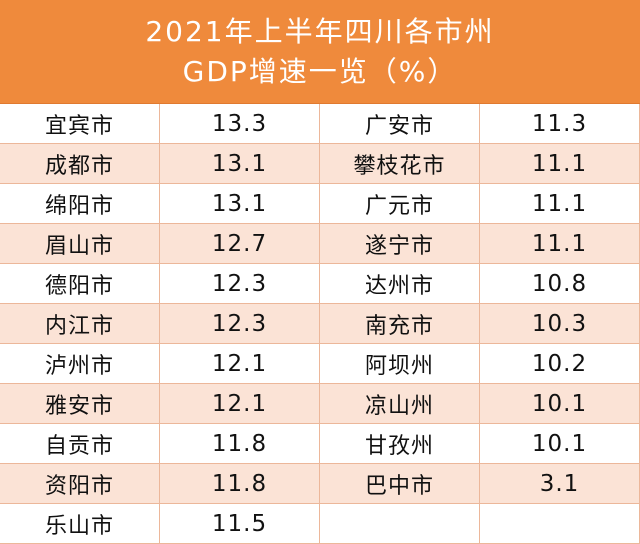 The width and height of the screenshot is (640, 544). I want to click on city-name: 广元市, so click(400, 203).